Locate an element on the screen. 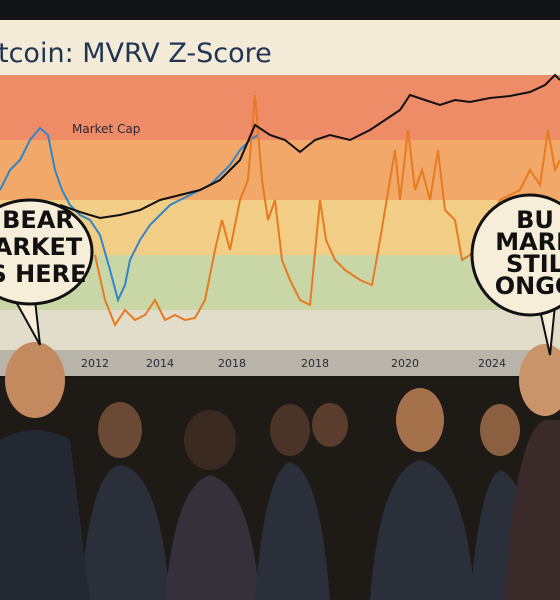 This screenshot has width=560, height=600. band-red is located at coordinates (280, 107).